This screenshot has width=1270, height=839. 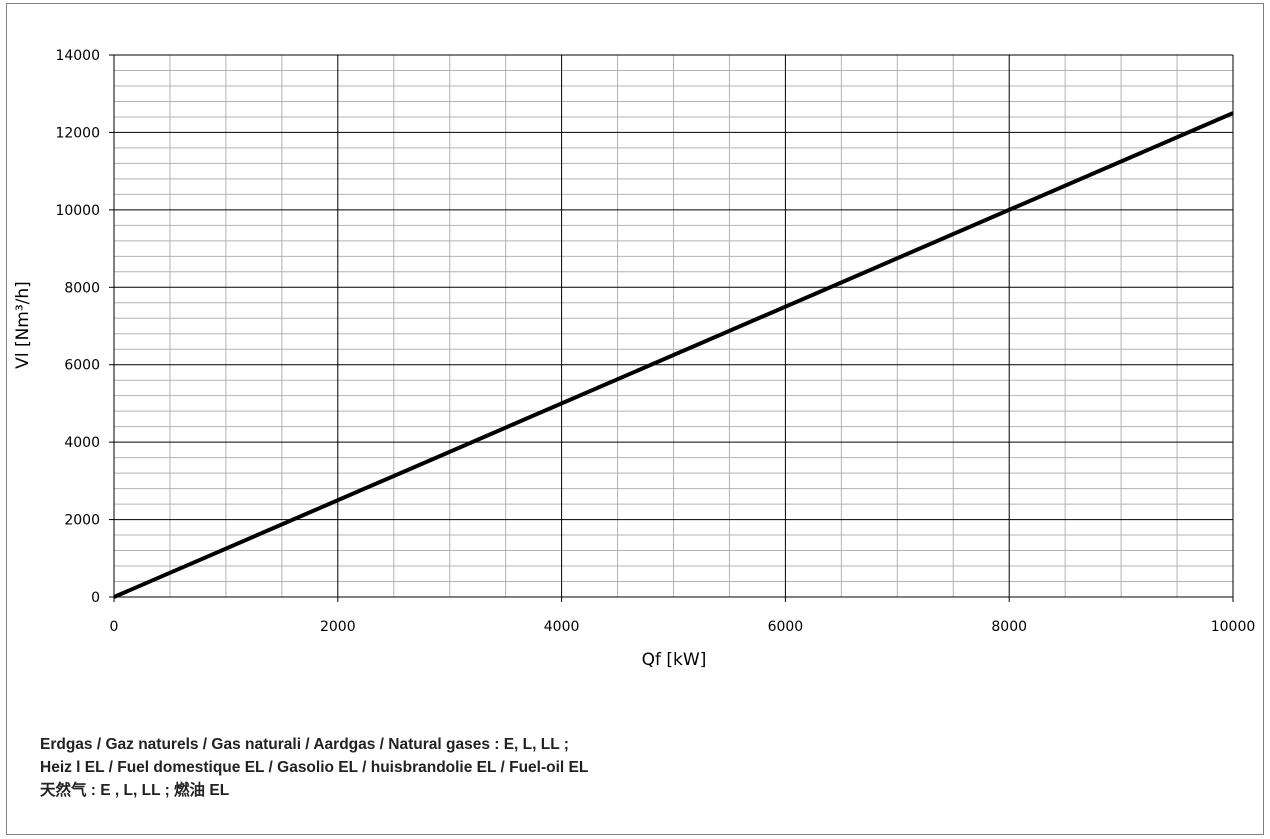 I want to click on y-axis-ticks: 0 2000 4000 6000 8000 10000 12000 14000, so click(x=84, y=327).